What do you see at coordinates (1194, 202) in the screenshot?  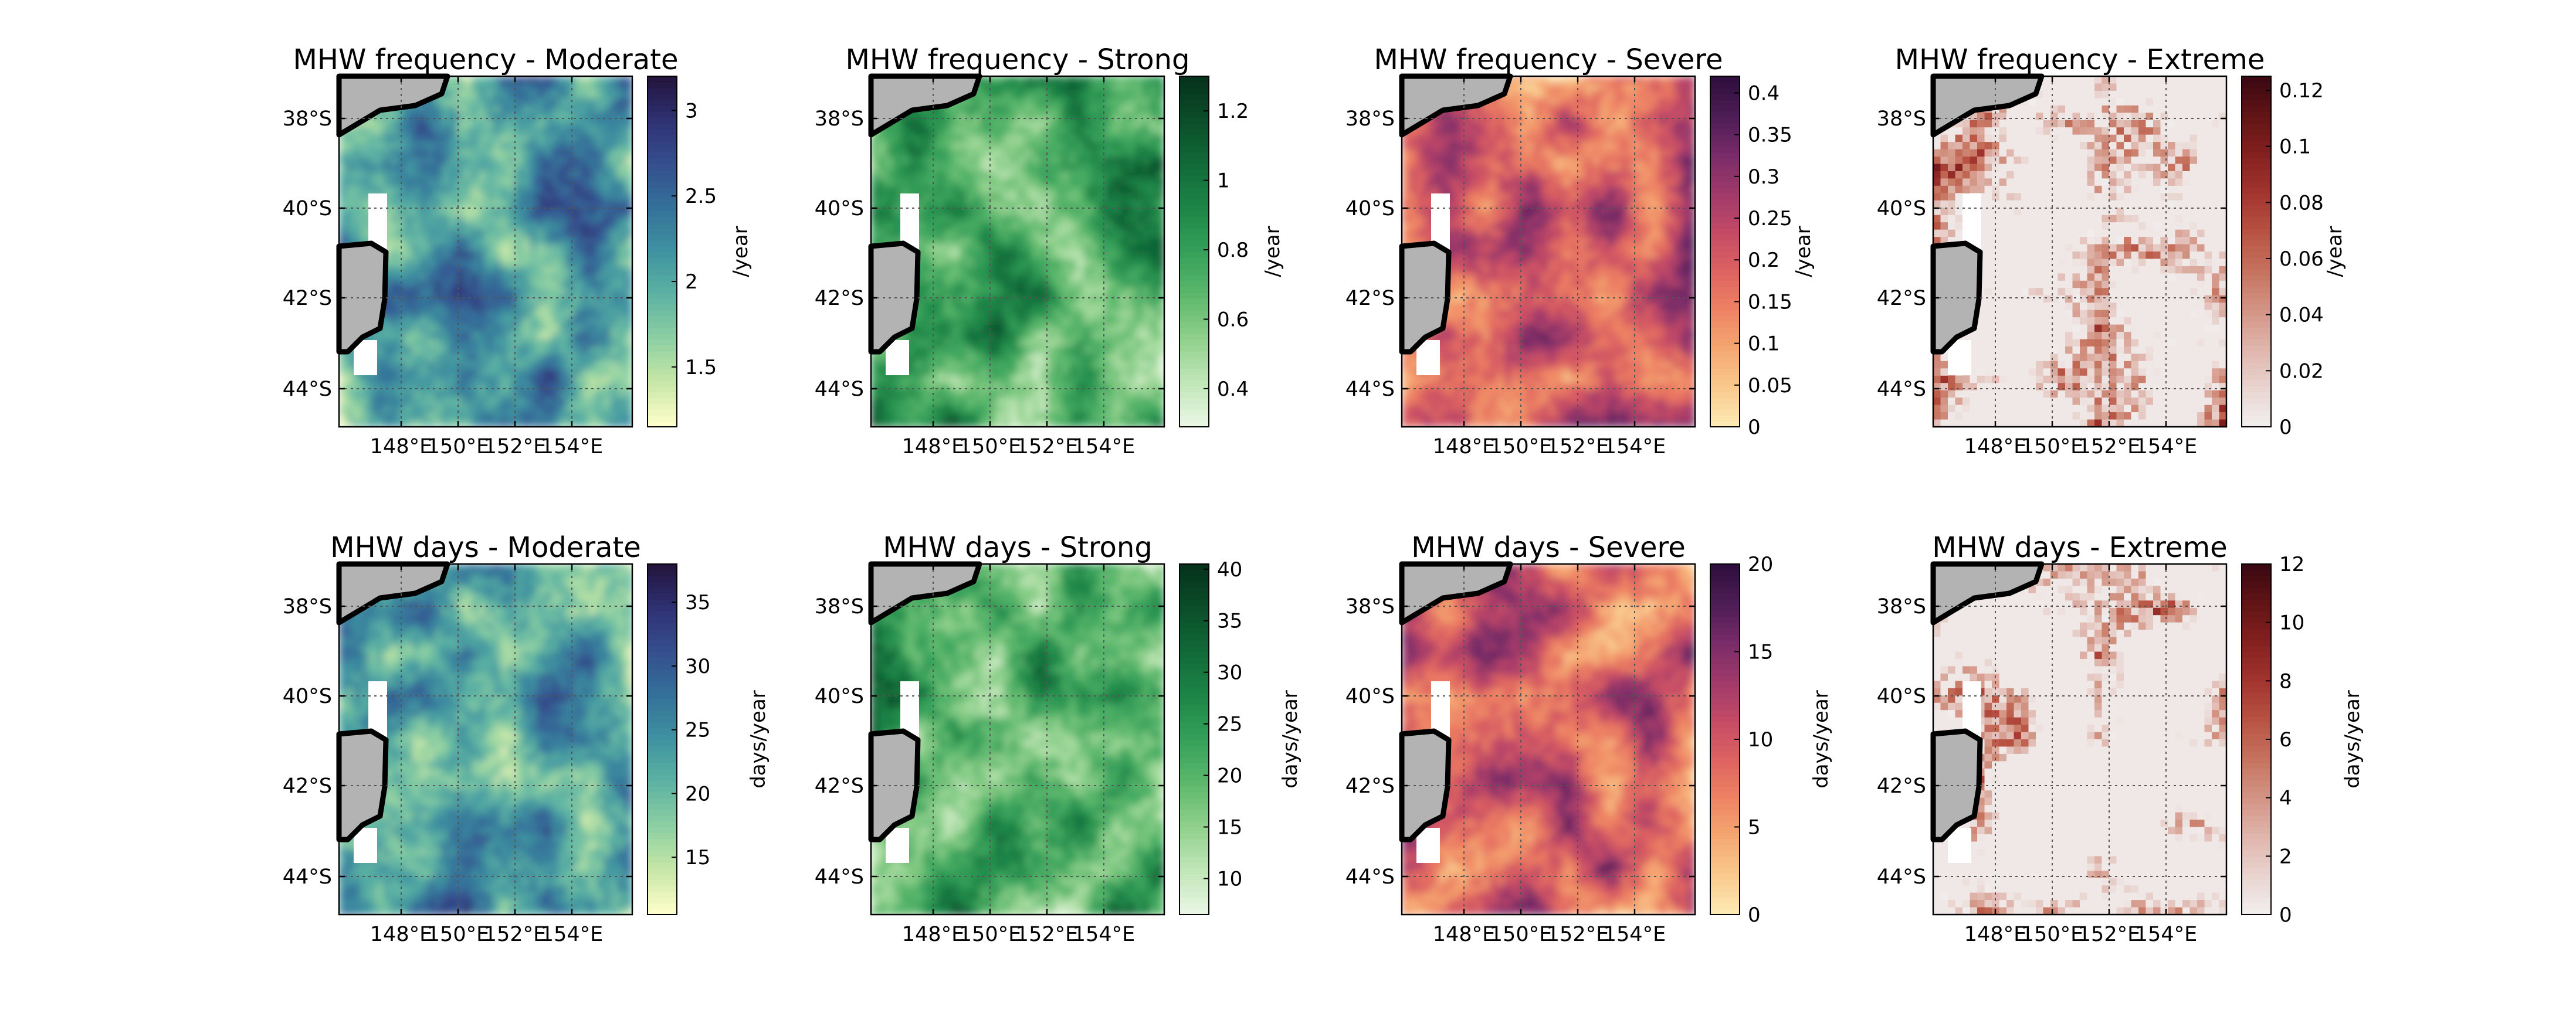 I see `colorbar-swatch` at bounding box center [1194, 202].